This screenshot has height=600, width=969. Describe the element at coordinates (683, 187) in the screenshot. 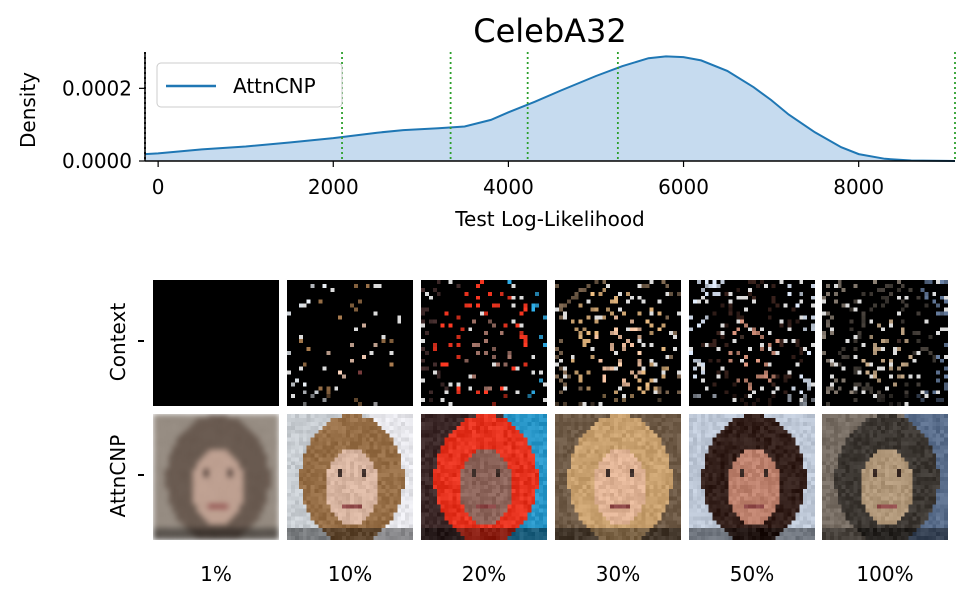

I see `x-tick-label-6000: 6000` at that location.